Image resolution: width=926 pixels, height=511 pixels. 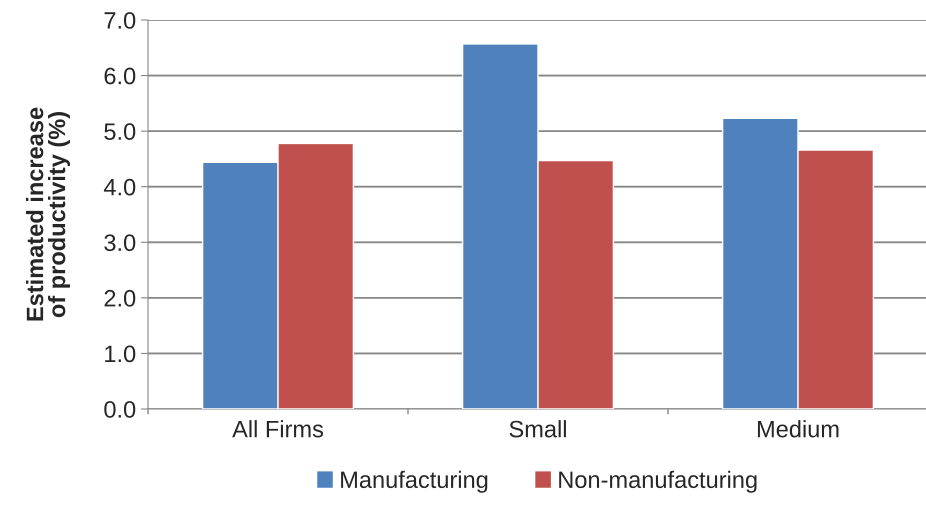 I want to click on y-axis-title: Estimated increase of productivity (%), so click(x=48, y=214).